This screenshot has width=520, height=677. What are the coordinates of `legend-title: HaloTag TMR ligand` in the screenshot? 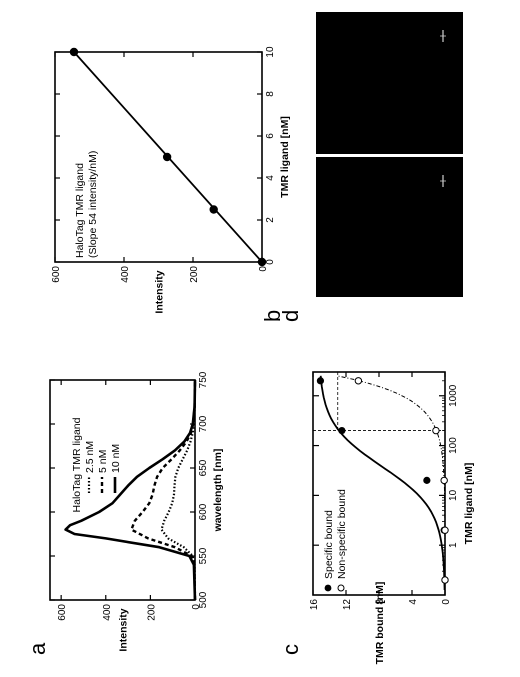 It's located at (77, 464).